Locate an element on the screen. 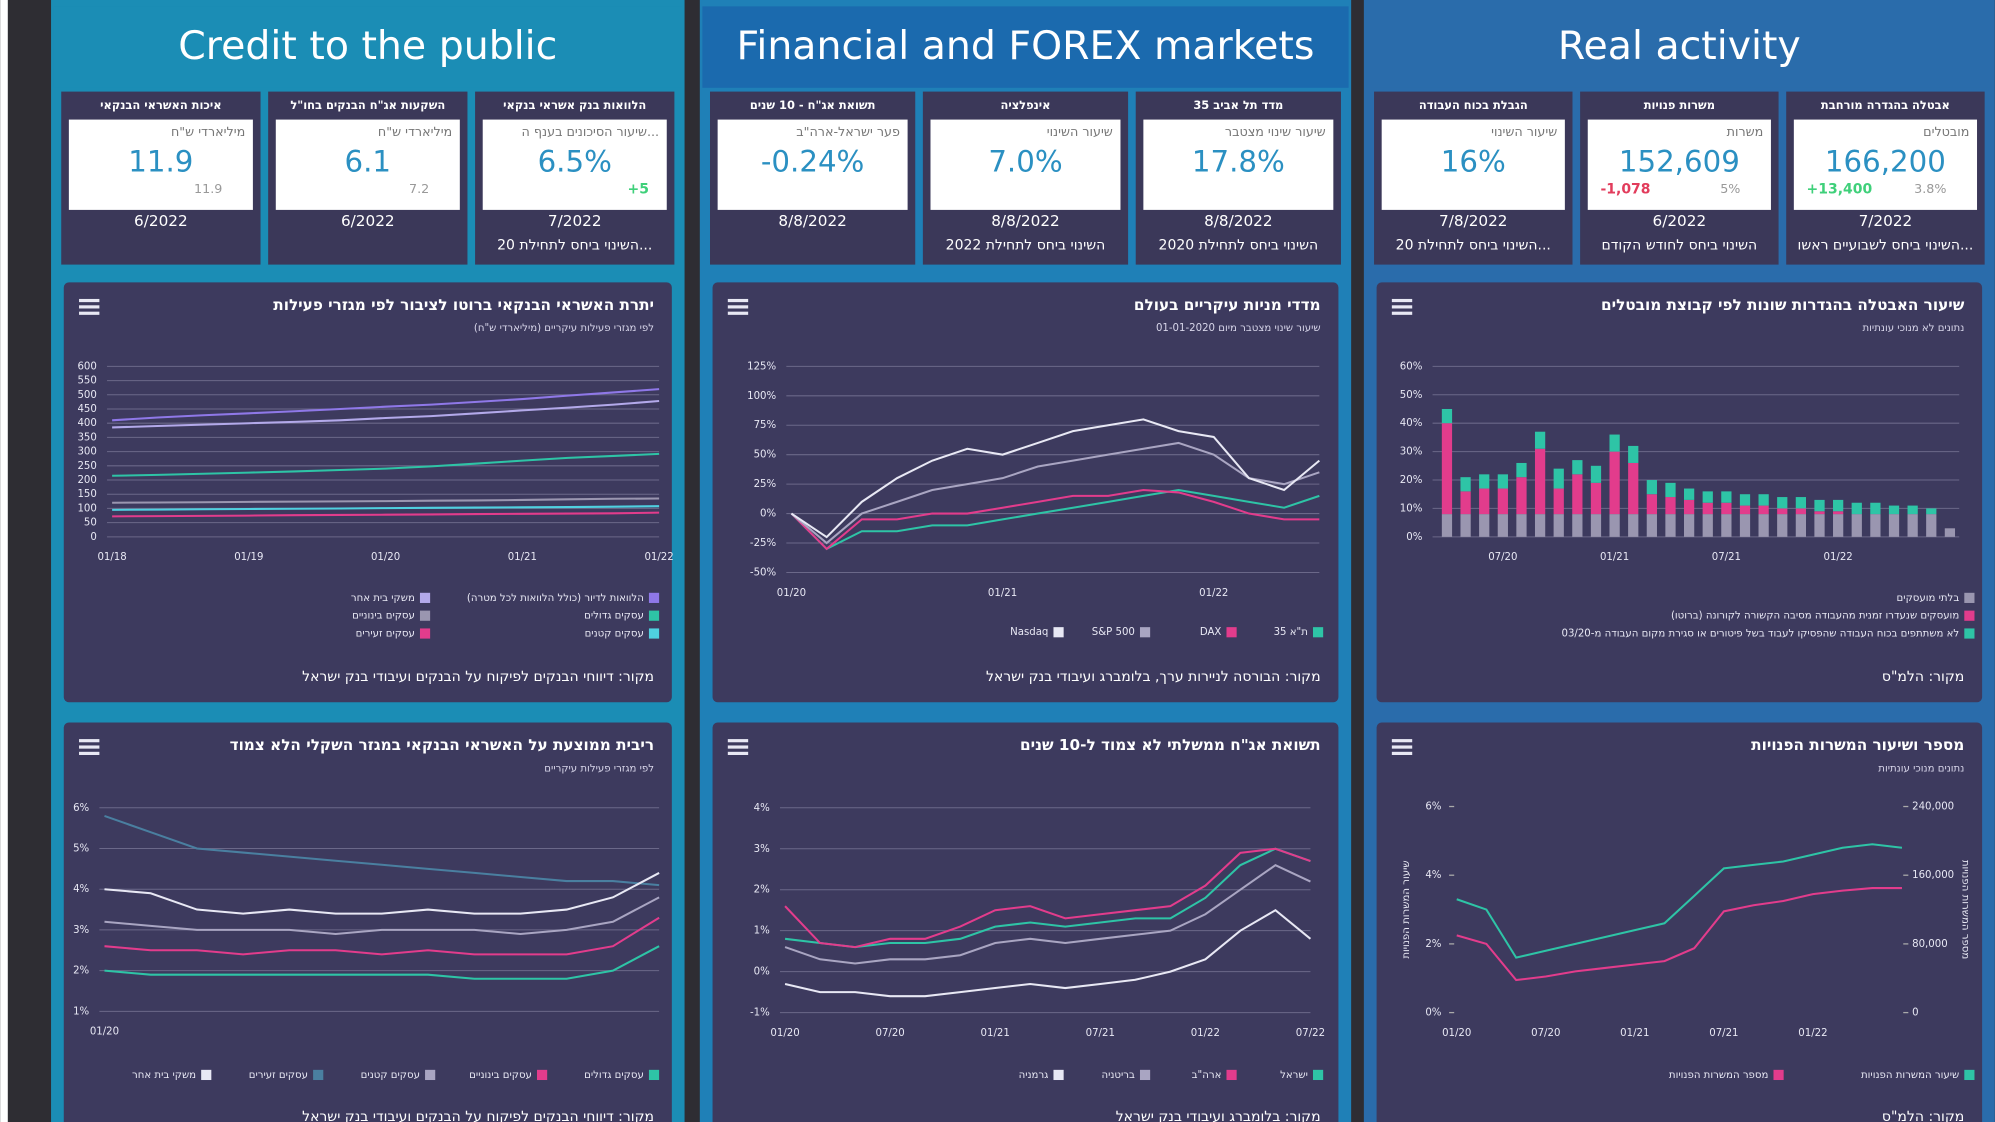 This screenshot has width=1995, height=1122. chart-panel is located at coordinates (1679, 492).